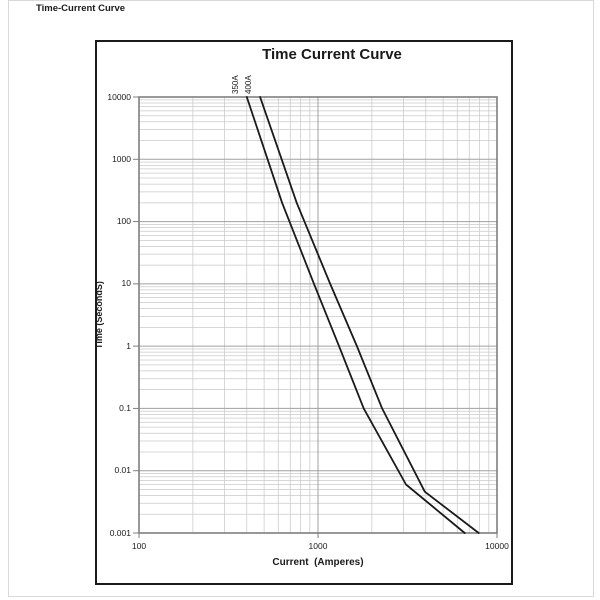  What do you see at coordinates (235, 84) in the screenshot?
I see `curve-label-350A: 350A` at bounding box center [235, 84].